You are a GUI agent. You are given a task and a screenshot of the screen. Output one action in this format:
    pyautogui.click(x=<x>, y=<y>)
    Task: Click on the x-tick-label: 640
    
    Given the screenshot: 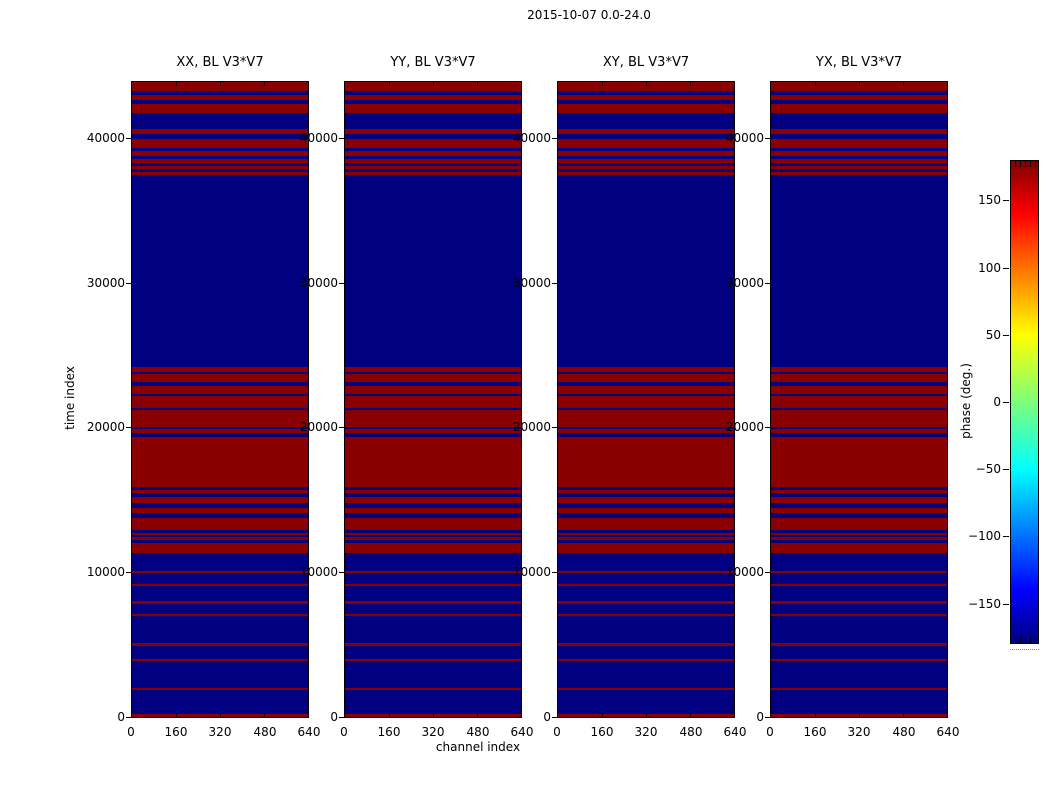 What is the action you would take?
    pyautogui.click(x=948, y=732)
    